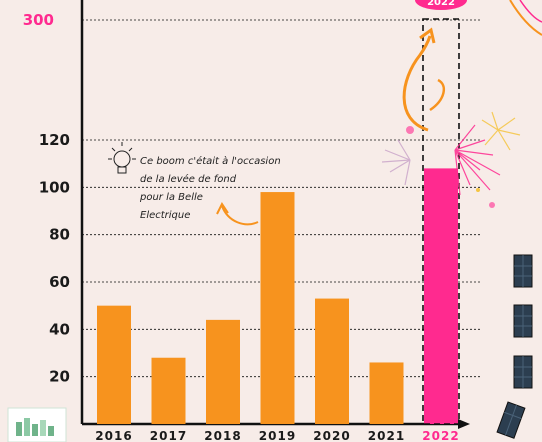 The width and height of the screenshot is (542, 442). I want to click on bar-2022, so click(441, 296).